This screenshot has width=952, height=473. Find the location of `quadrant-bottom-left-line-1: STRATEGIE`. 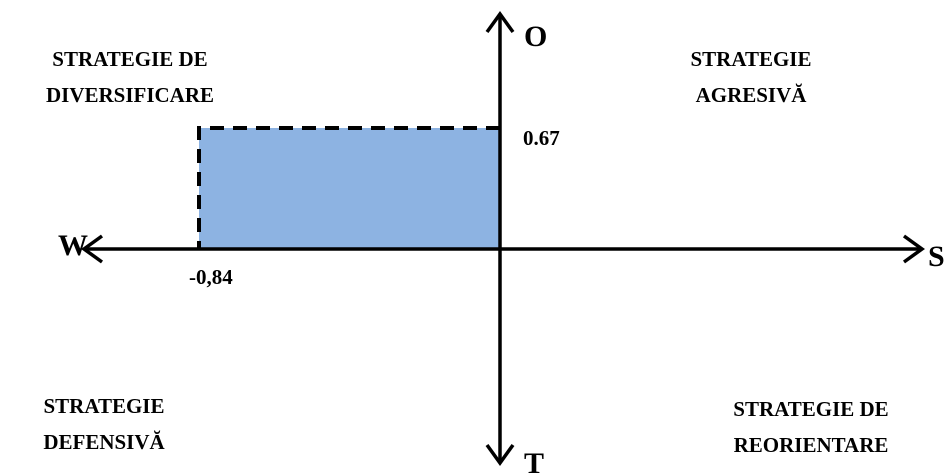

quadrant-bottom-left-line-1: STRATEGIE is located at coordinates (104, 406).